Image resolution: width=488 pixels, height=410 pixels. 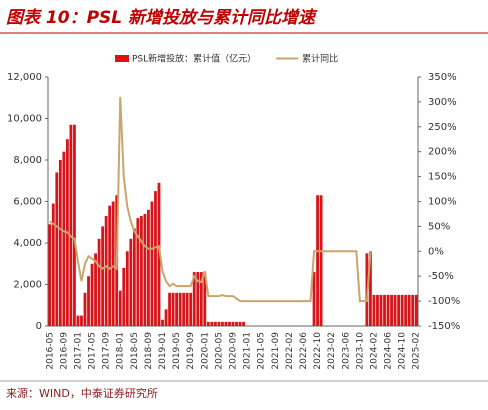 I want to click on source: 来源：WIND，中泰证券研究所, so click(x=82, y=393).